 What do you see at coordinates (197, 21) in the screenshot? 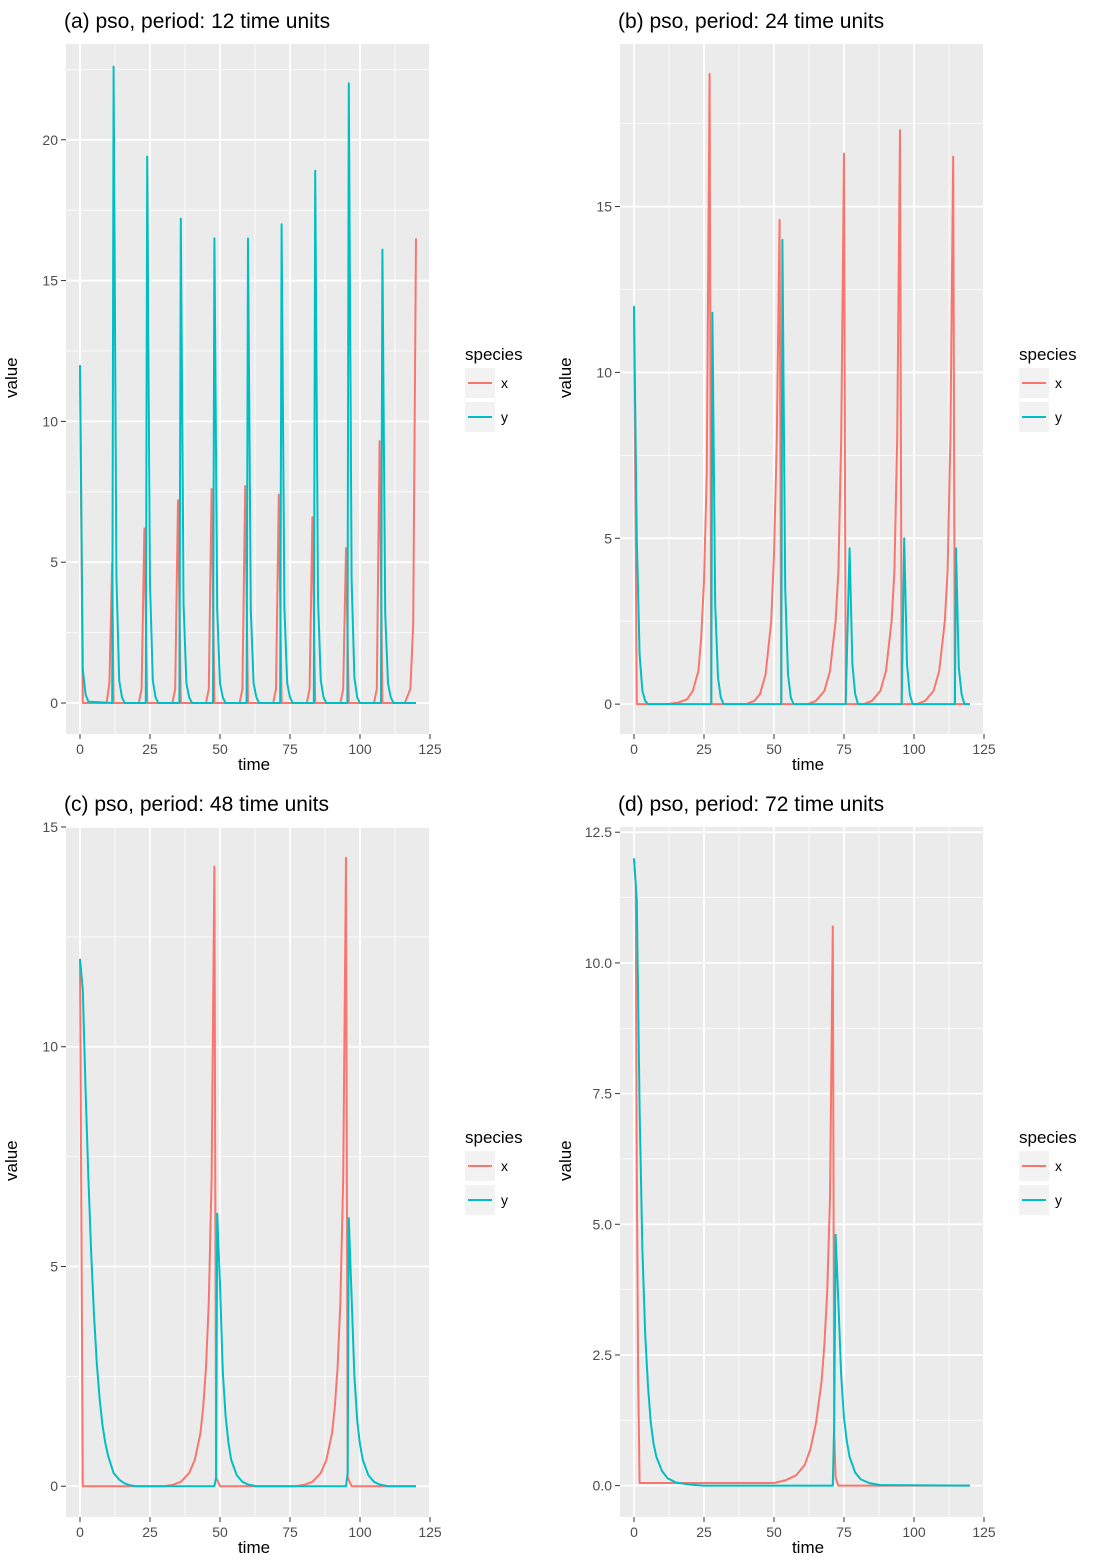
I see `chart-title: (a) pso, period: 12 time units` at bounding box center [197, 21].